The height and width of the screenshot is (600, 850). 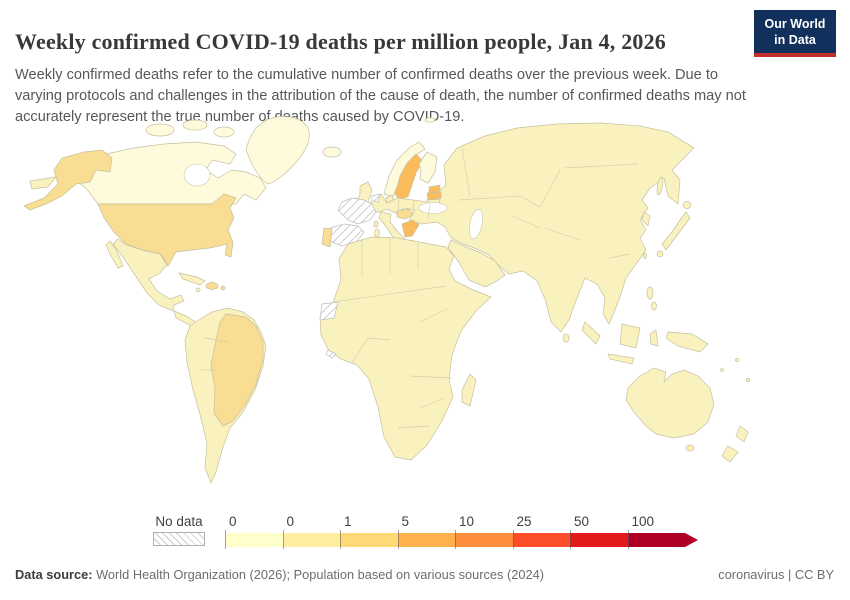 I want to click on country-australia, so click(x=670, y=403).